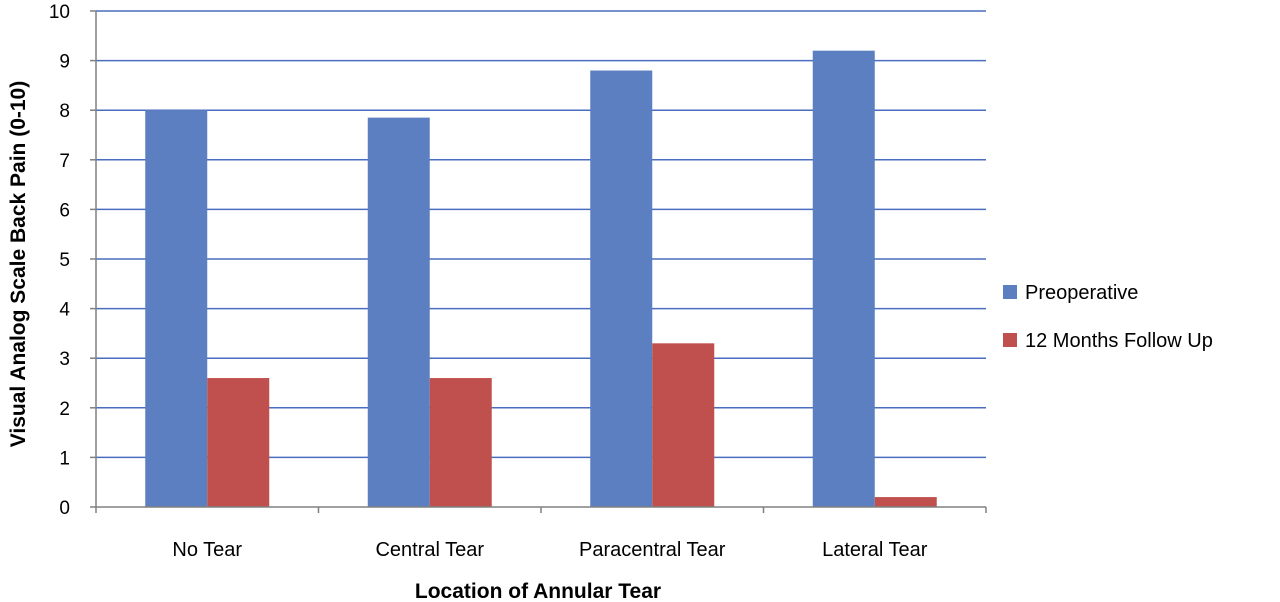 The image size is (1280, 602). What do you see at coordinates (64, 210) in the screenshot?
I see `y-tick-label: 6` at bounding box center [64, 210].